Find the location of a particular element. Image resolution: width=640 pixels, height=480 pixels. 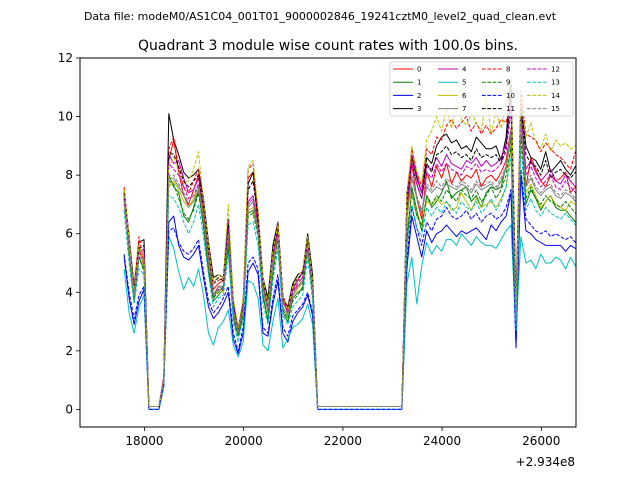

legend-frame is located at coordinates (481, 89).